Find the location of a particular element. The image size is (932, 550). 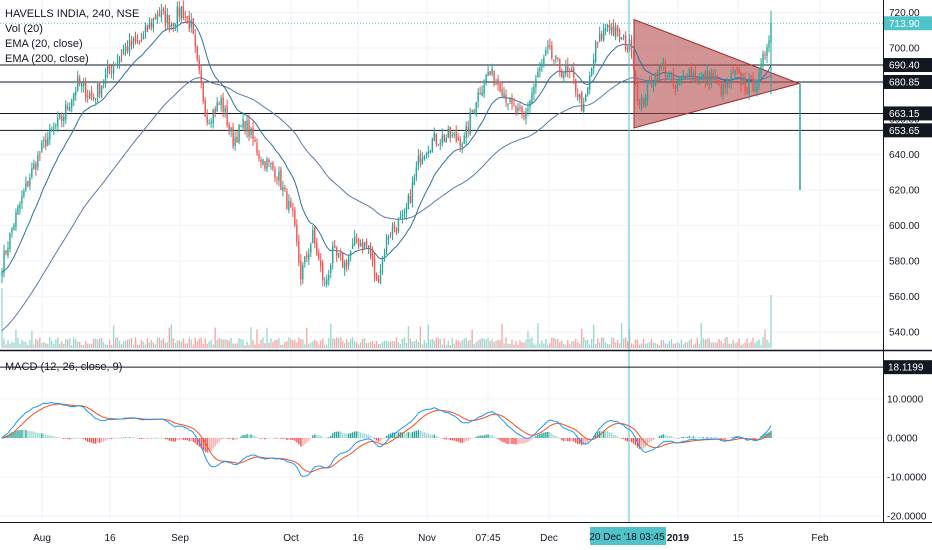

time-tick-label: 07:45 is located at coordinates (487, 538).